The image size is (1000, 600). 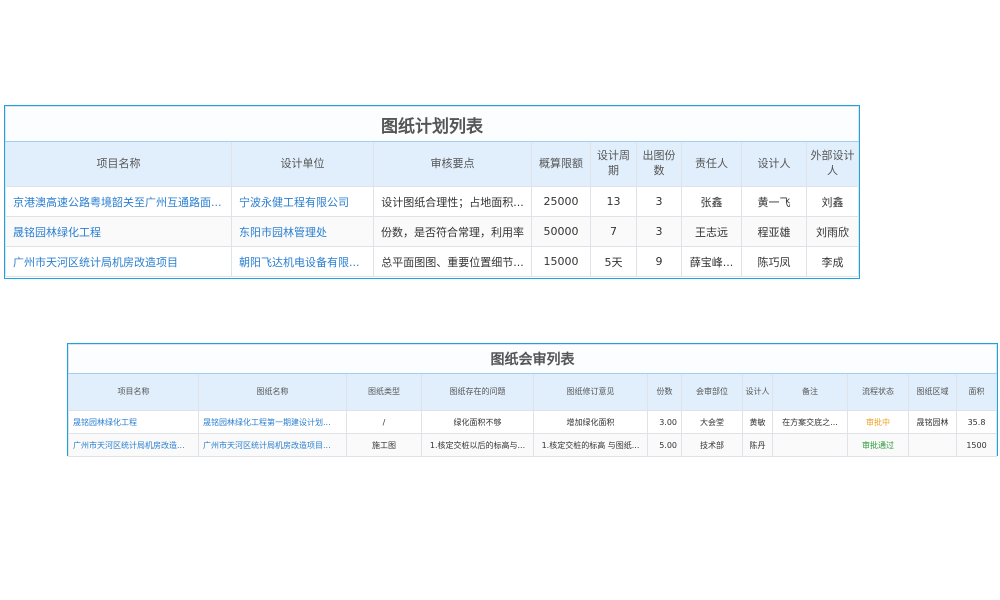 What do you see at coordinates (878, 422) in the screenshot?
I see `status-badge: 审批中` at bounding box center [878, 422].